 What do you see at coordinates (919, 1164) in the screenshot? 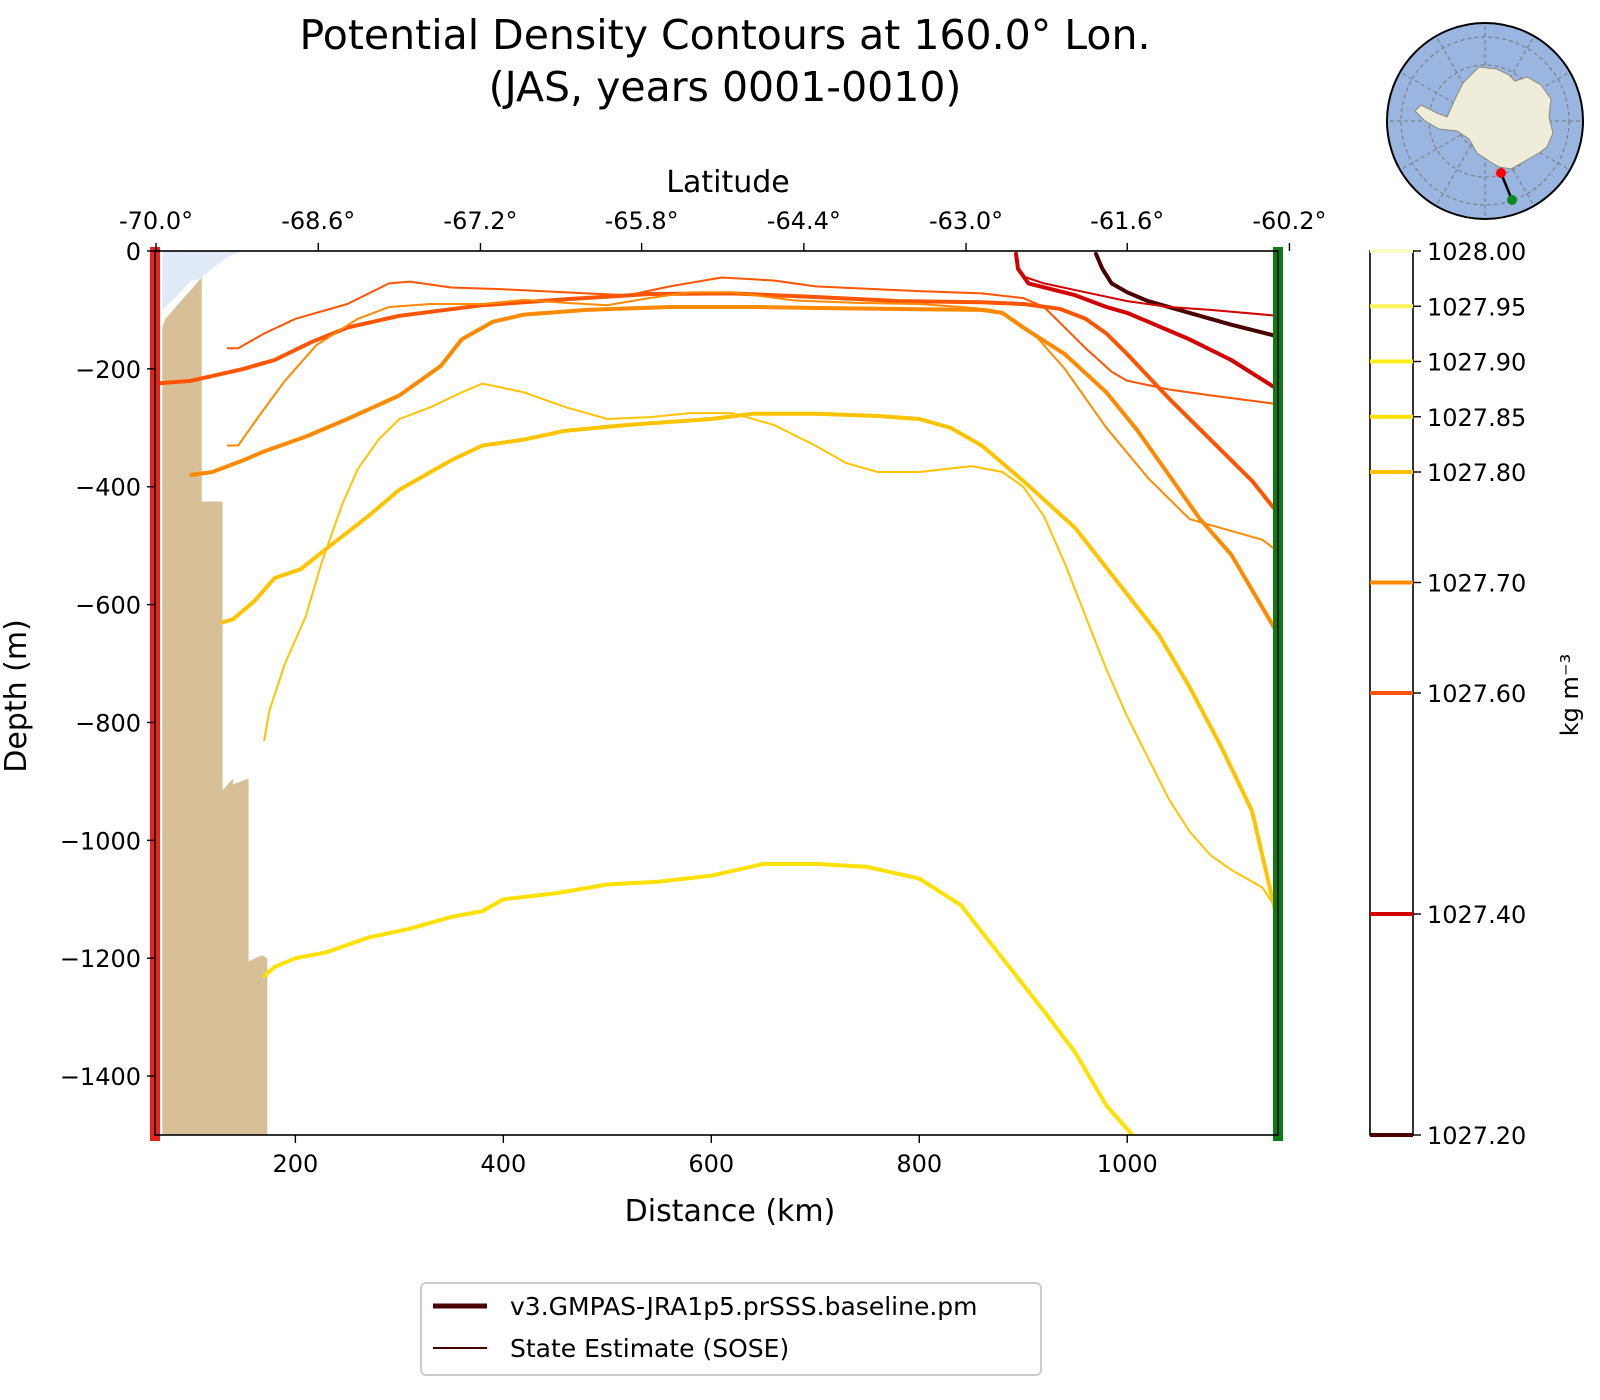
I see `x-tick-label: 800` at bounding box center [919, 1164].